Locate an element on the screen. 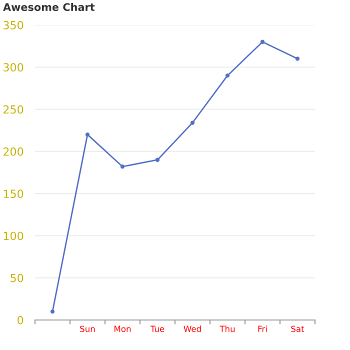 This screenshot has height=350, width=350. x-tick-label: Sun is located at coordinates (87, 329).